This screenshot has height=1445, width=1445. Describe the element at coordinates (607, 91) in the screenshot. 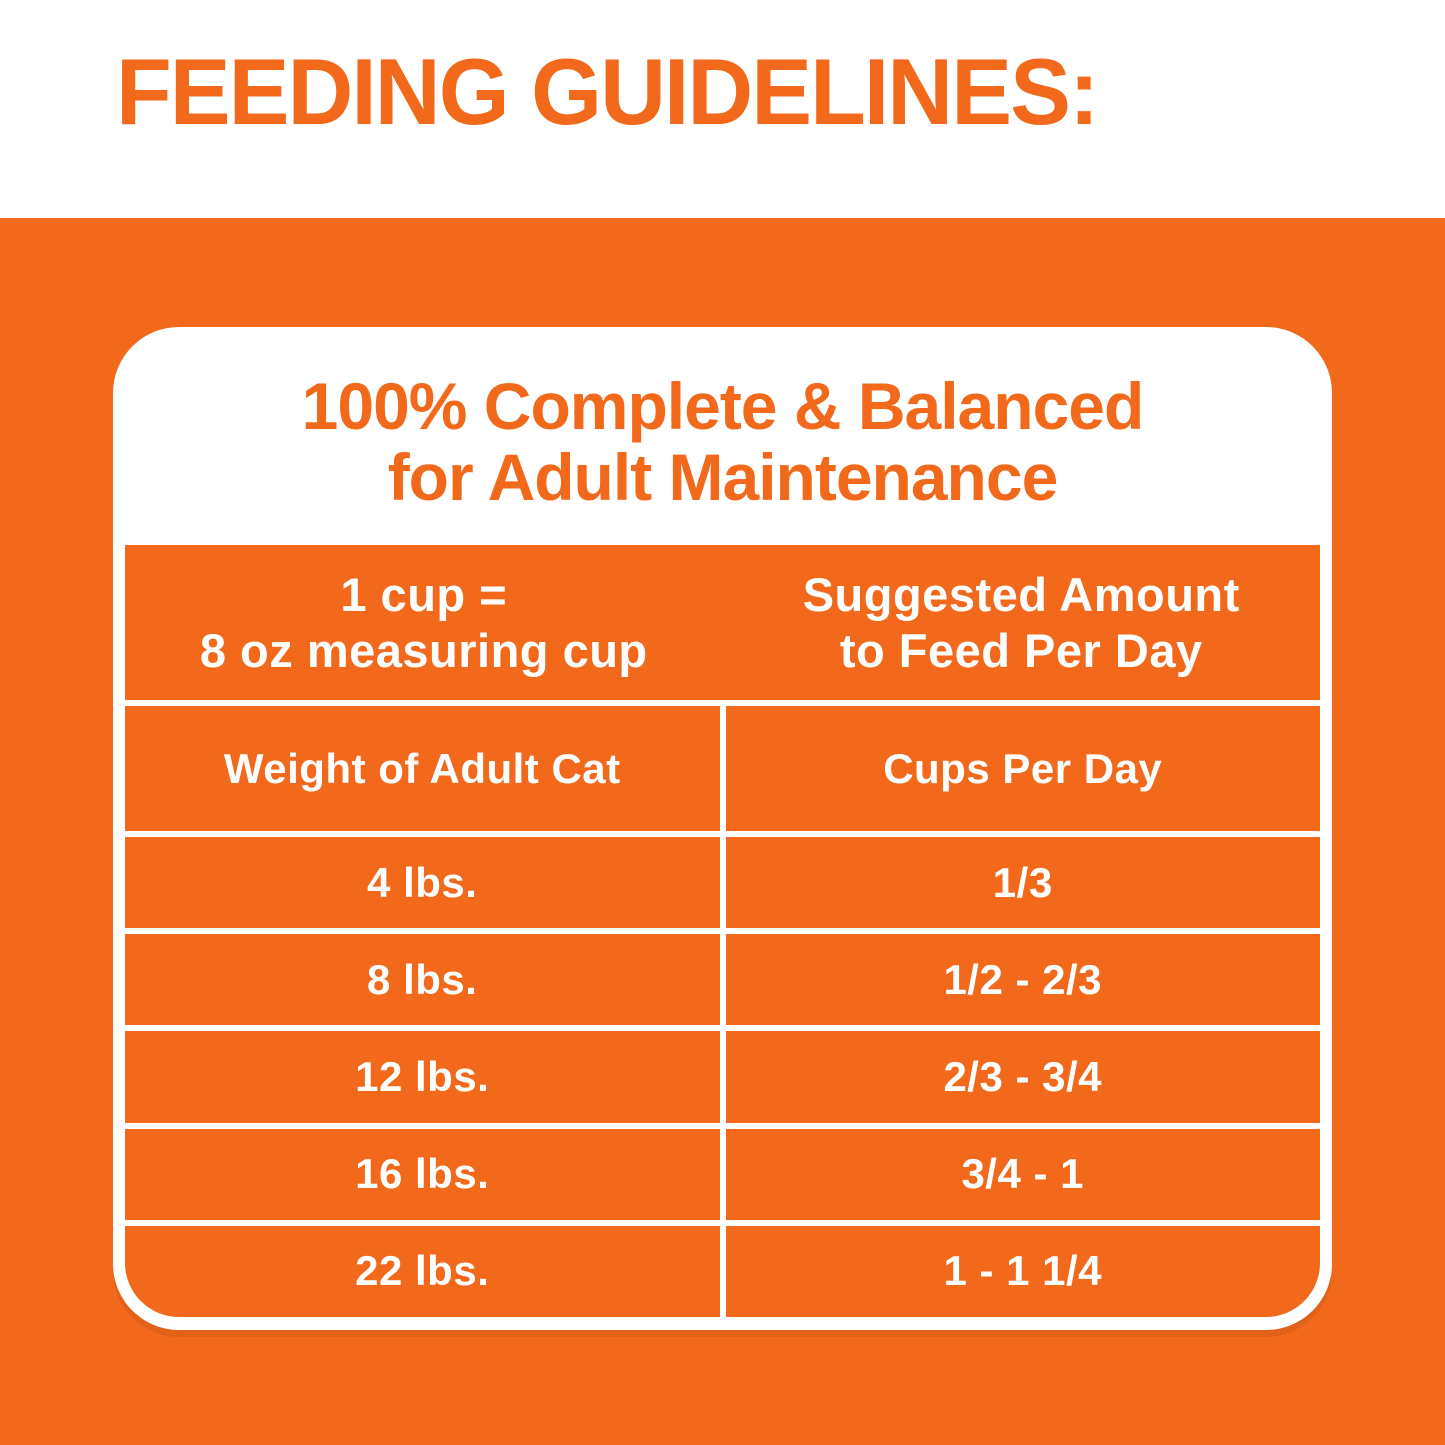

I see `page-title: FEEDING GUIDELINES:` at that location.